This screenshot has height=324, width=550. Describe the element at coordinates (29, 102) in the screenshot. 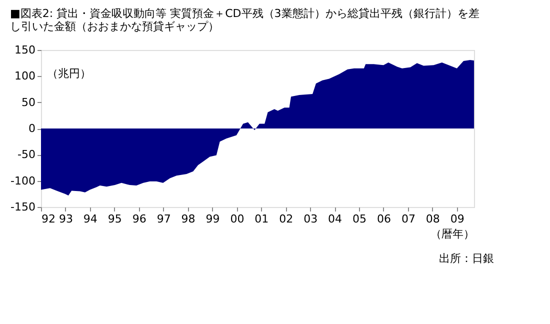

I see `y-tick-label: 50` at that location.